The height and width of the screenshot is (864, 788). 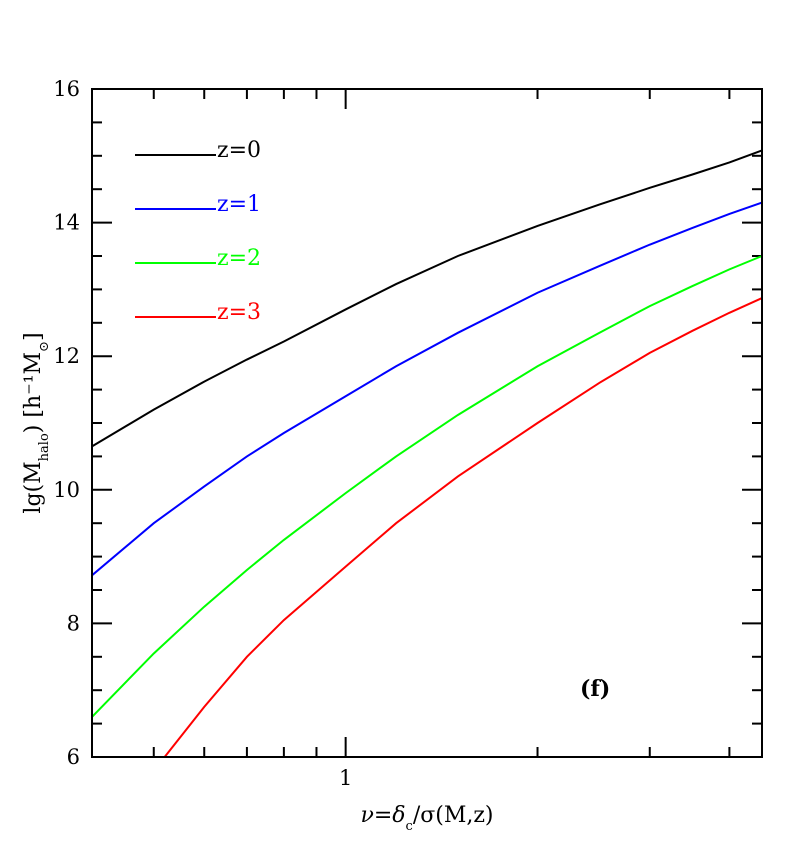 What do you see at coordinates (426, 818) in the screenshot?
I see `x-axis-label: ν=δc/σ(M,z)` at bounding box center [426, 818].